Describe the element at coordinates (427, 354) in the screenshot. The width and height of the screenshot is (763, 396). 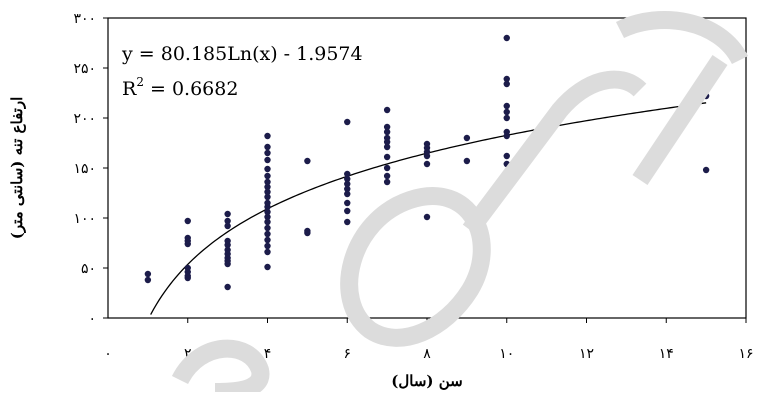
I see `x-tick-label: ۸` at that location.